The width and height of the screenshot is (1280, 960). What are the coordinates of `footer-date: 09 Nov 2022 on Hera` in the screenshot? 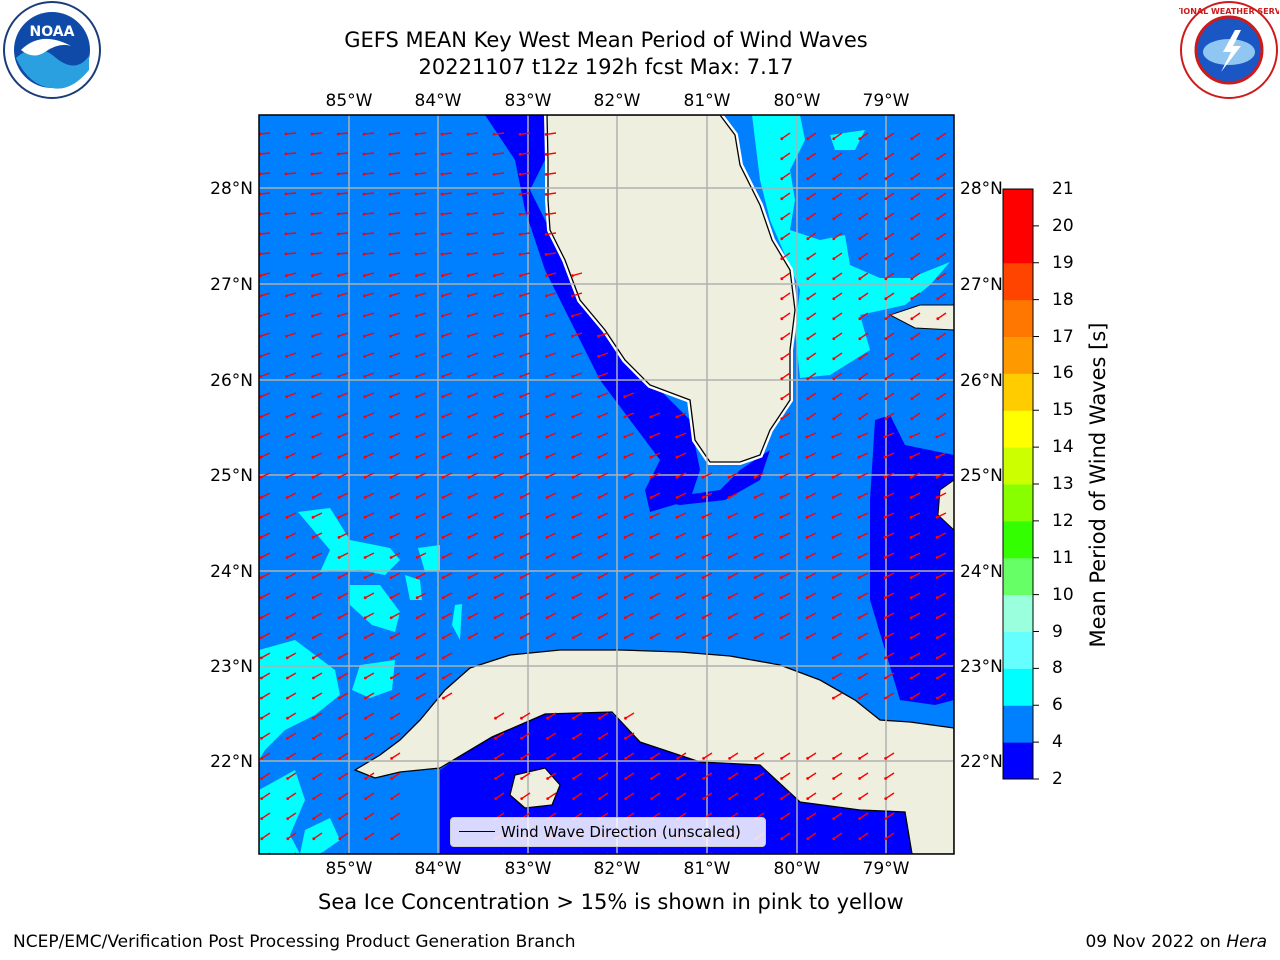 It's located at (1176, 942).